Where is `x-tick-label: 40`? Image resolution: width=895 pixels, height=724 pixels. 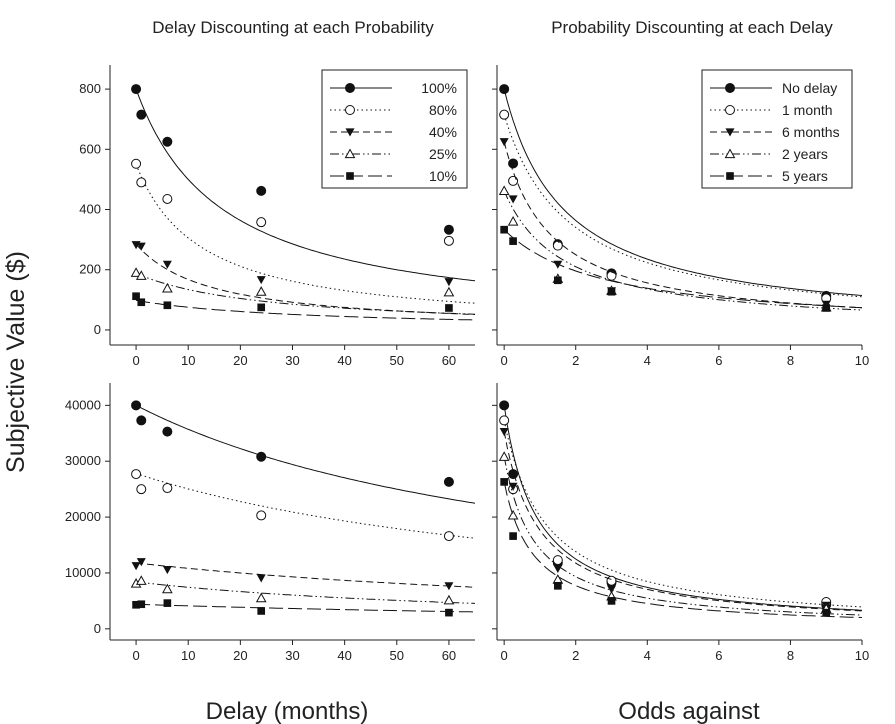 x-tick-label: 40 is located at coordinates (344, 360).